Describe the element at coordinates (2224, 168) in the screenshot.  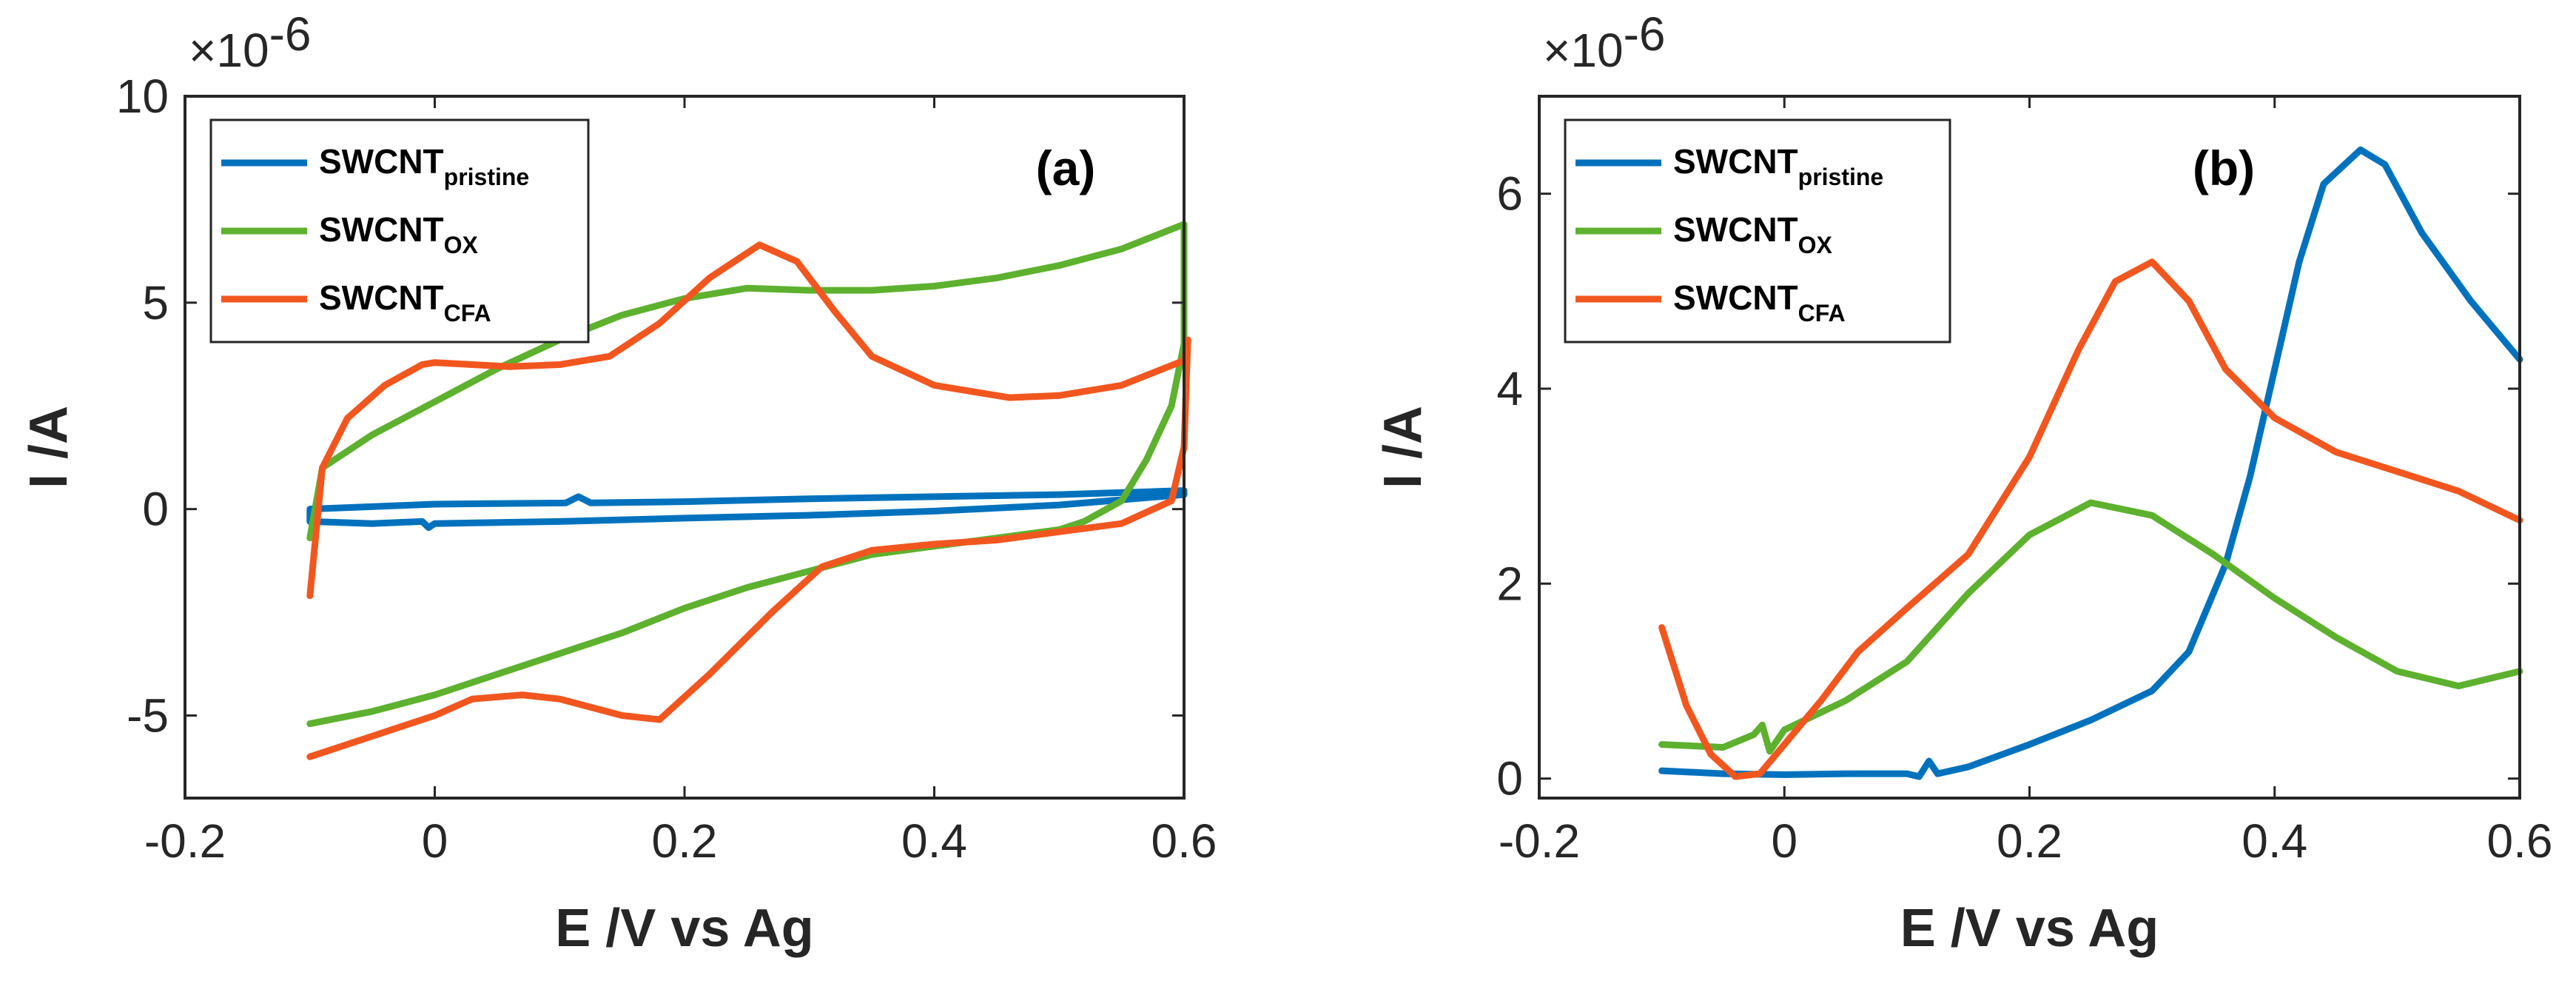
I see `panel-tag: (b)` at that location.